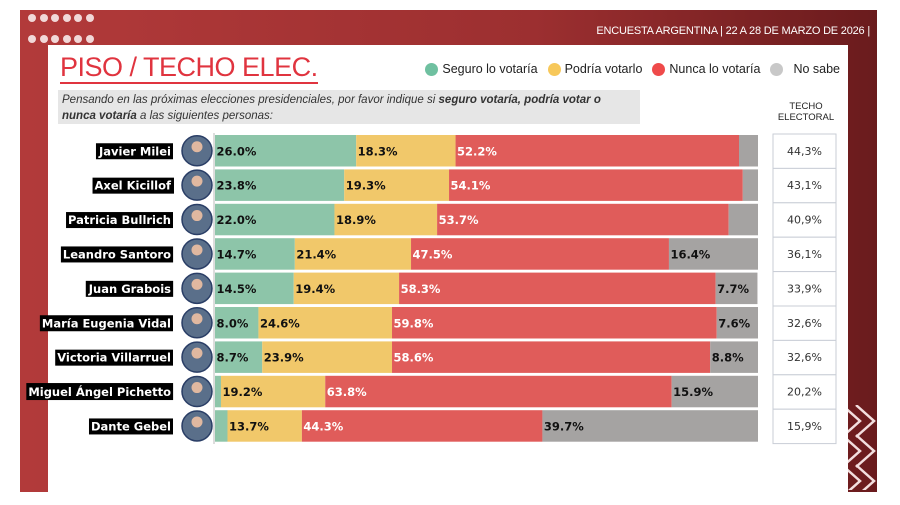 The width and height of the screenshot is (900, 505). I want to click on data-label: 21.4%, so click(316, 254).